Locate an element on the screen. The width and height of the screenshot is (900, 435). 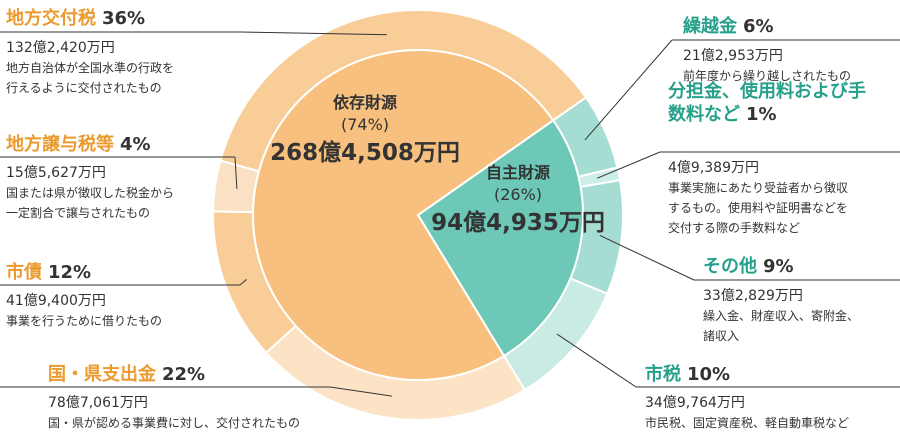
label-description: 地方自治体が全国水準の行政を is located at coordinates (90, 67).